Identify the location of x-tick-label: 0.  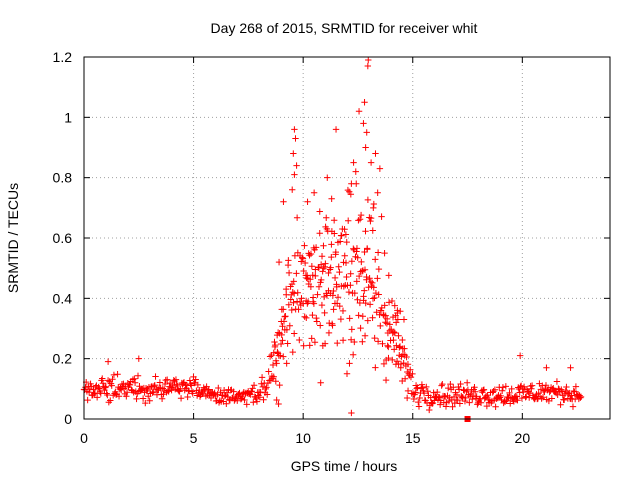
(84, 438).